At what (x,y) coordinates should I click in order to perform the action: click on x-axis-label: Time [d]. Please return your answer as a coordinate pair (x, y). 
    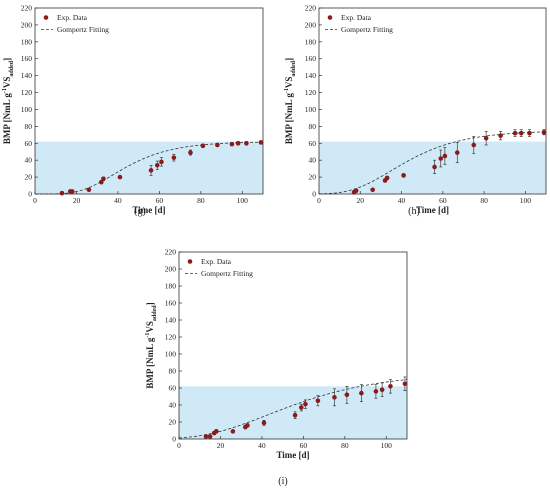
    Looking at the image, I should click on (148, 210).